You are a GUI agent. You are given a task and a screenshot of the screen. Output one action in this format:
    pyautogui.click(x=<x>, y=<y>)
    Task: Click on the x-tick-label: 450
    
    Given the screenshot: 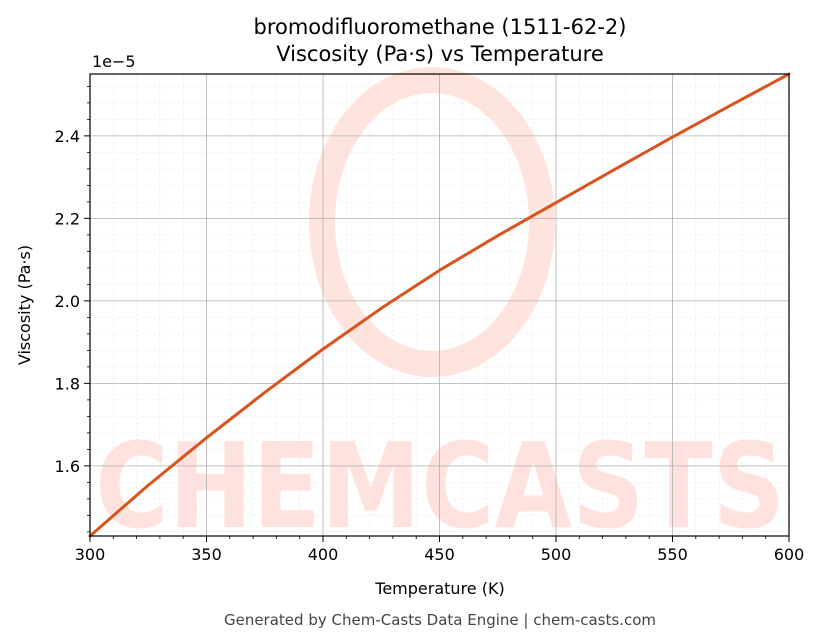 What is the action you would take?
    pyautogui.click(x=439, y=554)
    